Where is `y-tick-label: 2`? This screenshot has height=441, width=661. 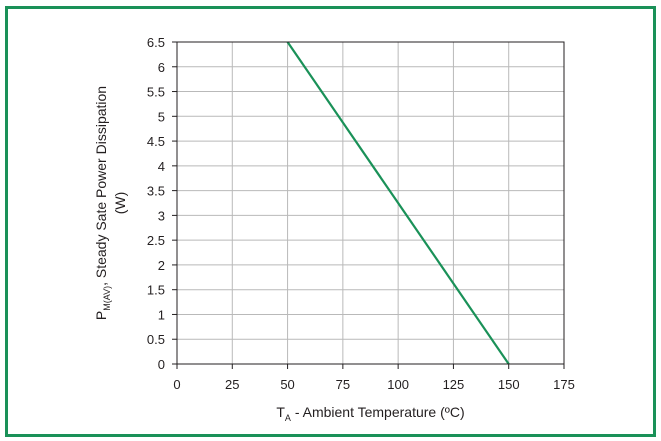
y-tick-label: 2 is located at coordinates (161, 265).